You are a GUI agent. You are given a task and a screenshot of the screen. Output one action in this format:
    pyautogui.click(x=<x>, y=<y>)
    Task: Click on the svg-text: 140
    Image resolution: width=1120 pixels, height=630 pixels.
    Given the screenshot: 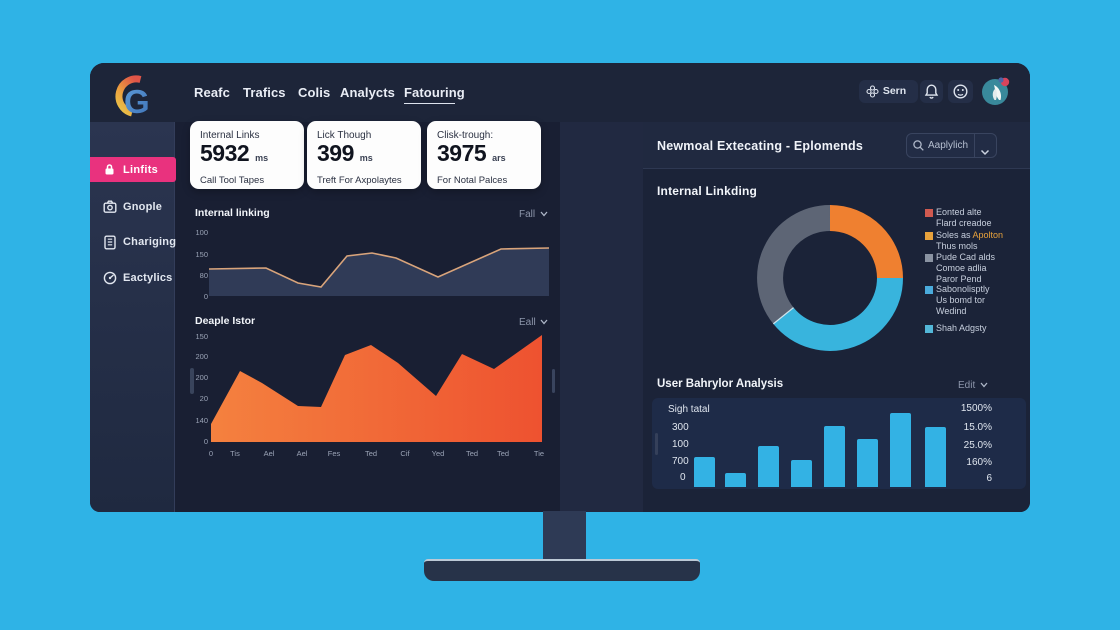 What is the action you would take?
    pyautogui.click(x=201, y=420)
    